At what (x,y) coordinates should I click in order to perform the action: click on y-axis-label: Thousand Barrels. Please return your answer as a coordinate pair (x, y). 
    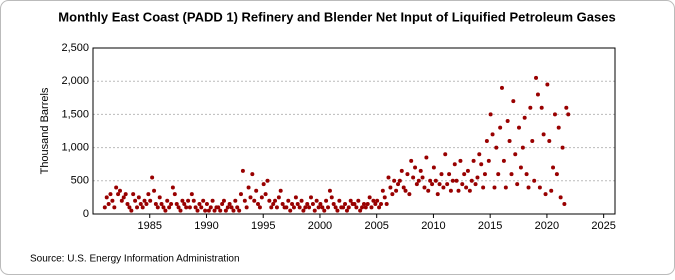
    Looking at the image, I should click on (45, 130).